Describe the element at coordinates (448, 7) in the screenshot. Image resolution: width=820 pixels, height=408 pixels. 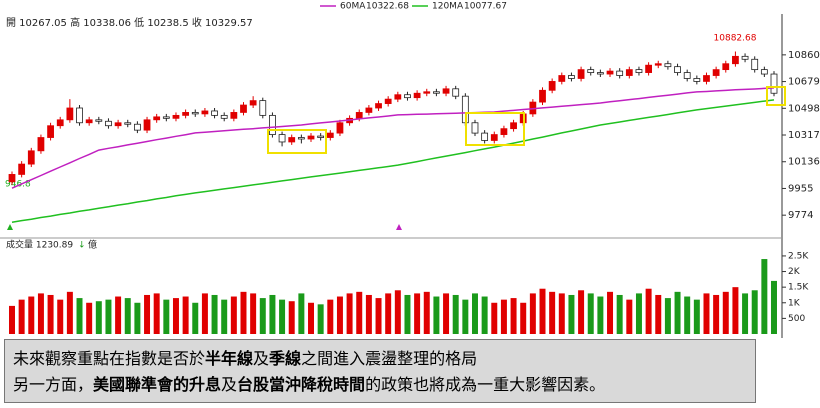
I see `legend-label: 120MA` at that location.